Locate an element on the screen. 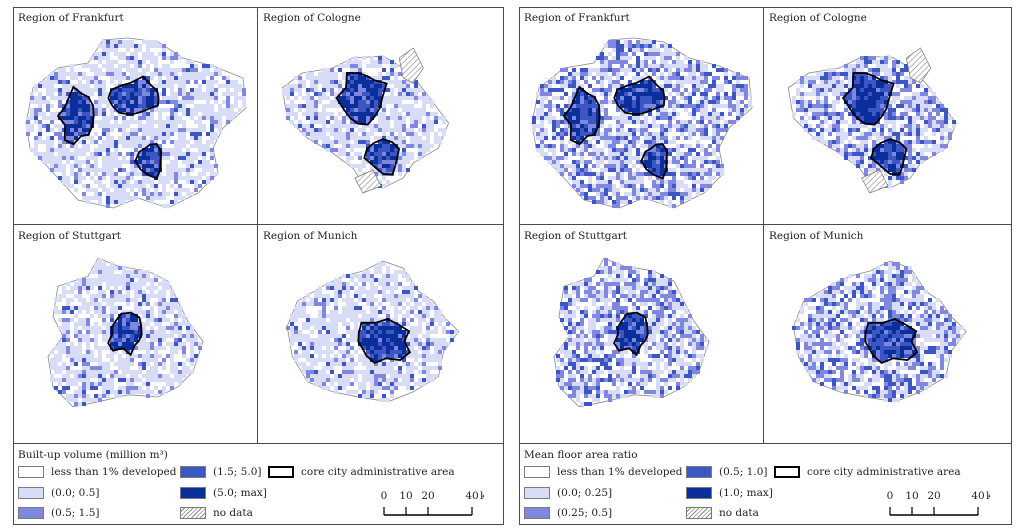 This screenshot has height=531, width=1024. legend-title: Built-up volume (million m³) is located at coordinates (93, 455).